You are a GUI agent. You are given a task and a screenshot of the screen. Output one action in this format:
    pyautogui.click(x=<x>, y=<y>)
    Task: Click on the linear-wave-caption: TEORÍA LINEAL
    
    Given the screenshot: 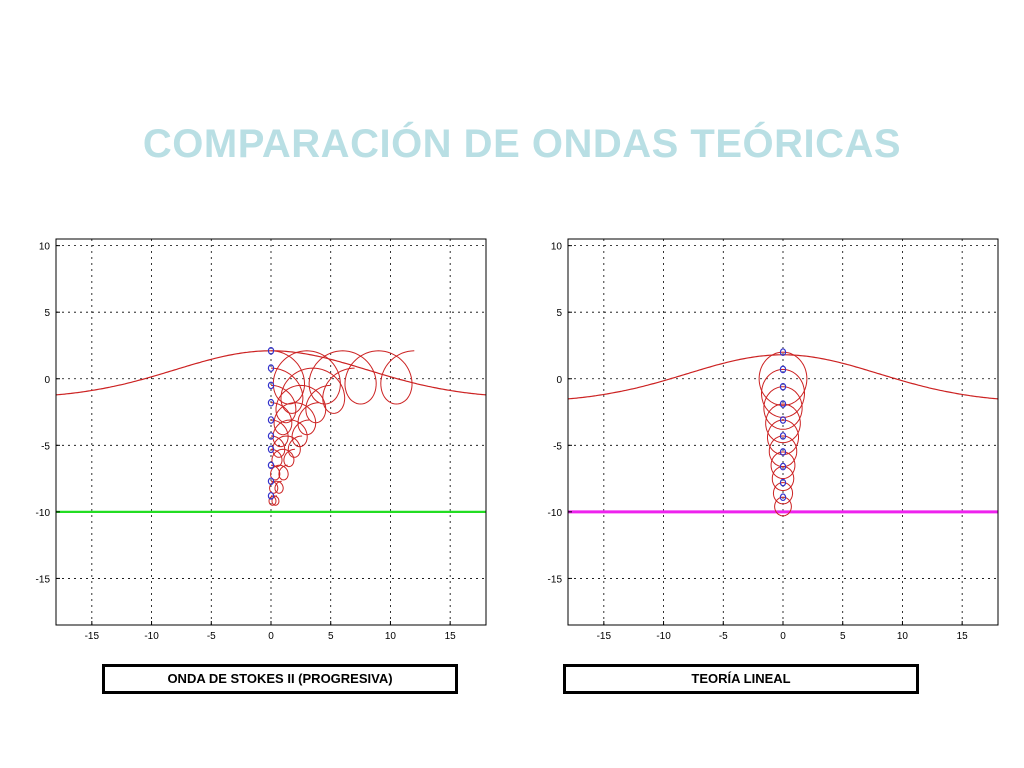 What is the action you would take?
    pyautogui.click(x=741, y=679)
    